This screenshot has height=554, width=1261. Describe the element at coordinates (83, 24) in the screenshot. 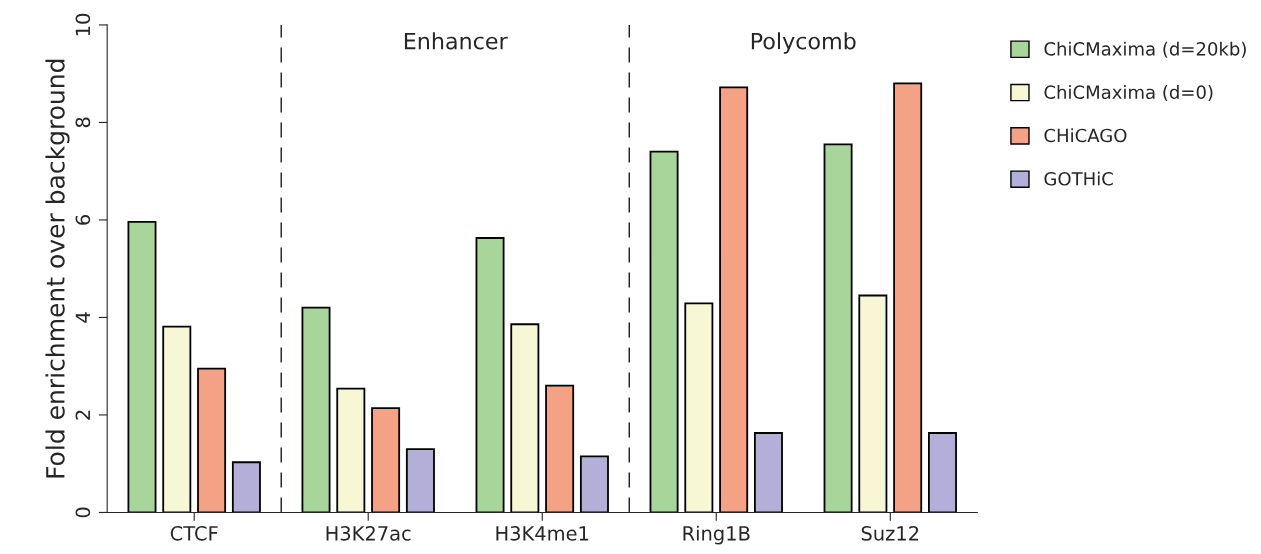

I see `y-tick-label: 10` at that location.